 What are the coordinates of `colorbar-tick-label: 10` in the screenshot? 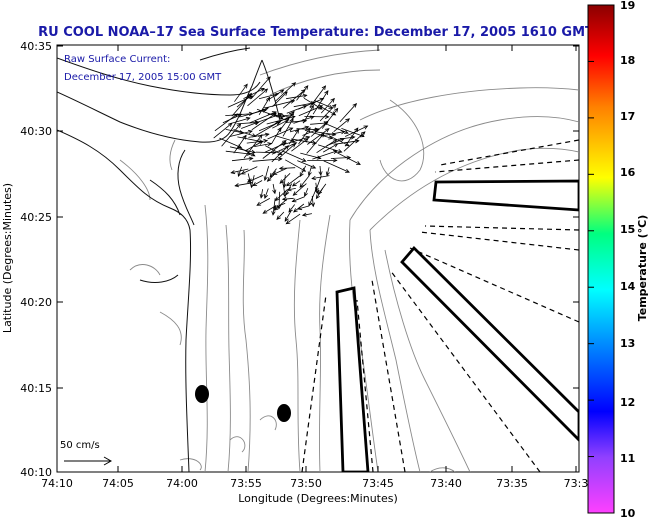 It's located at (628, 513).